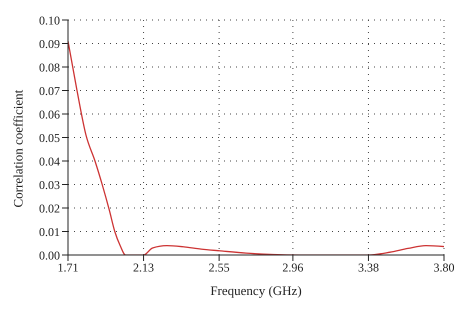 The height and width of the screenshot is (311, 474). What do you see at coordinates (49, 114) in the screenshot?
I see `y-tick-label: 0.06` at bounding box center [49, 114].